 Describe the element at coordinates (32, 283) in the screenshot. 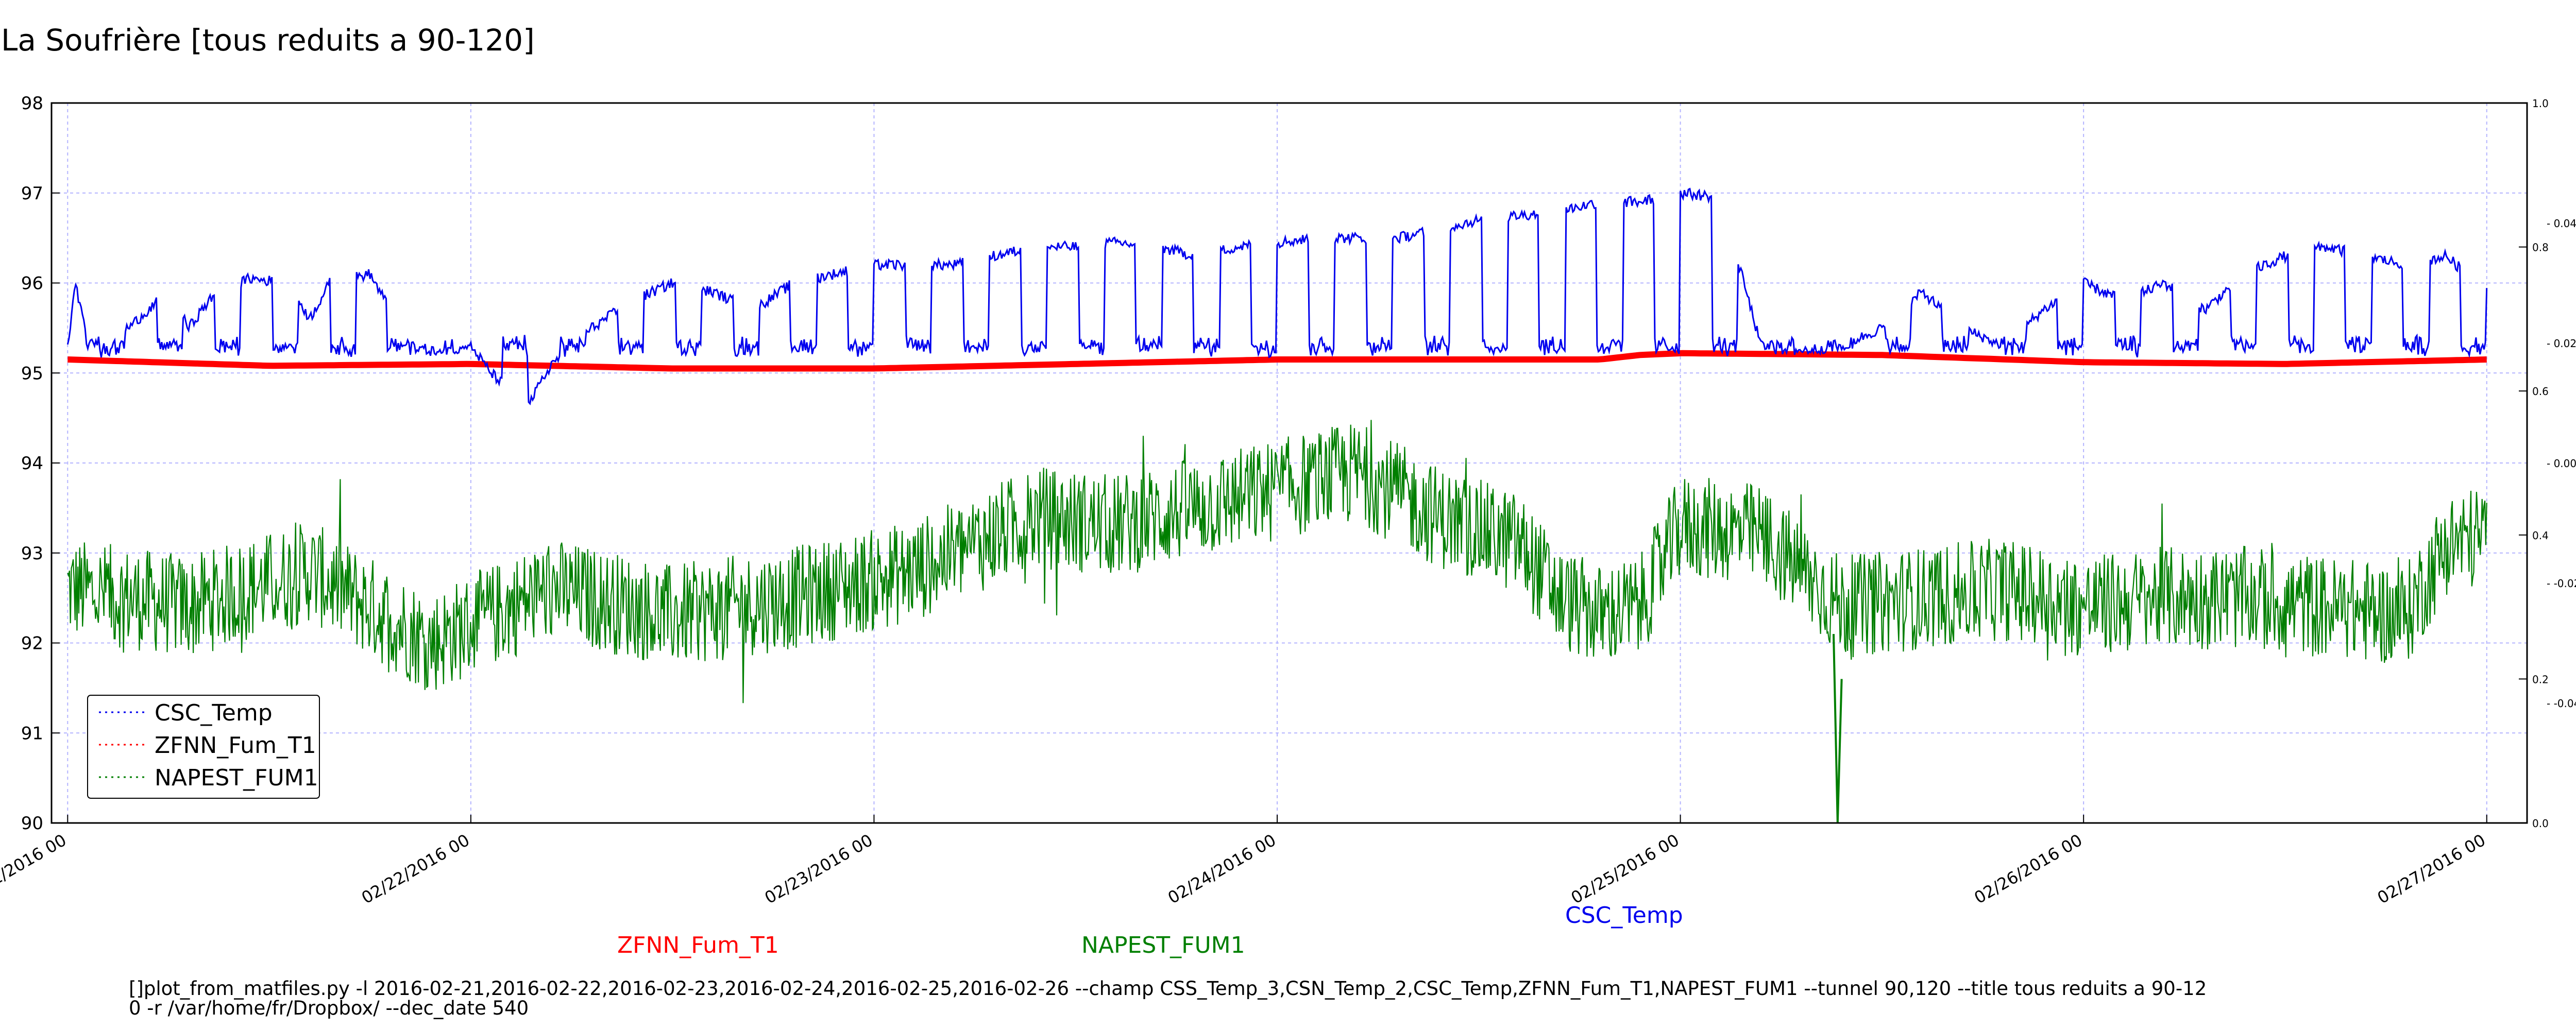

I see `y-tick-label: 96` at that location.